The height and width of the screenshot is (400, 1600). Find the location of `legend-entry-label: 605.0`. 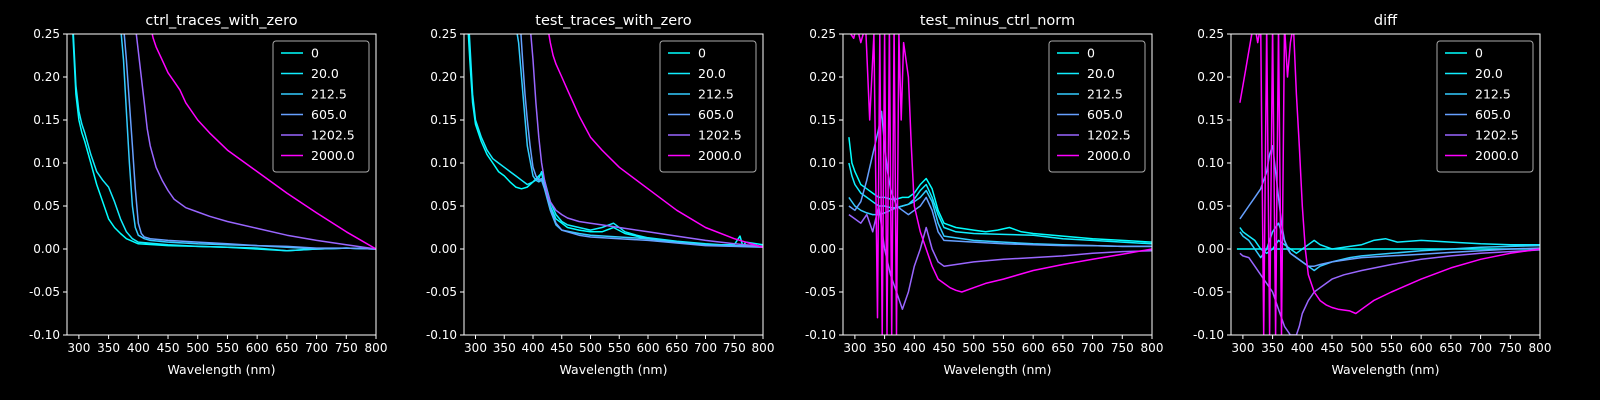

legend-entry-label: 605.0 is located at coordinates (1493, 114).